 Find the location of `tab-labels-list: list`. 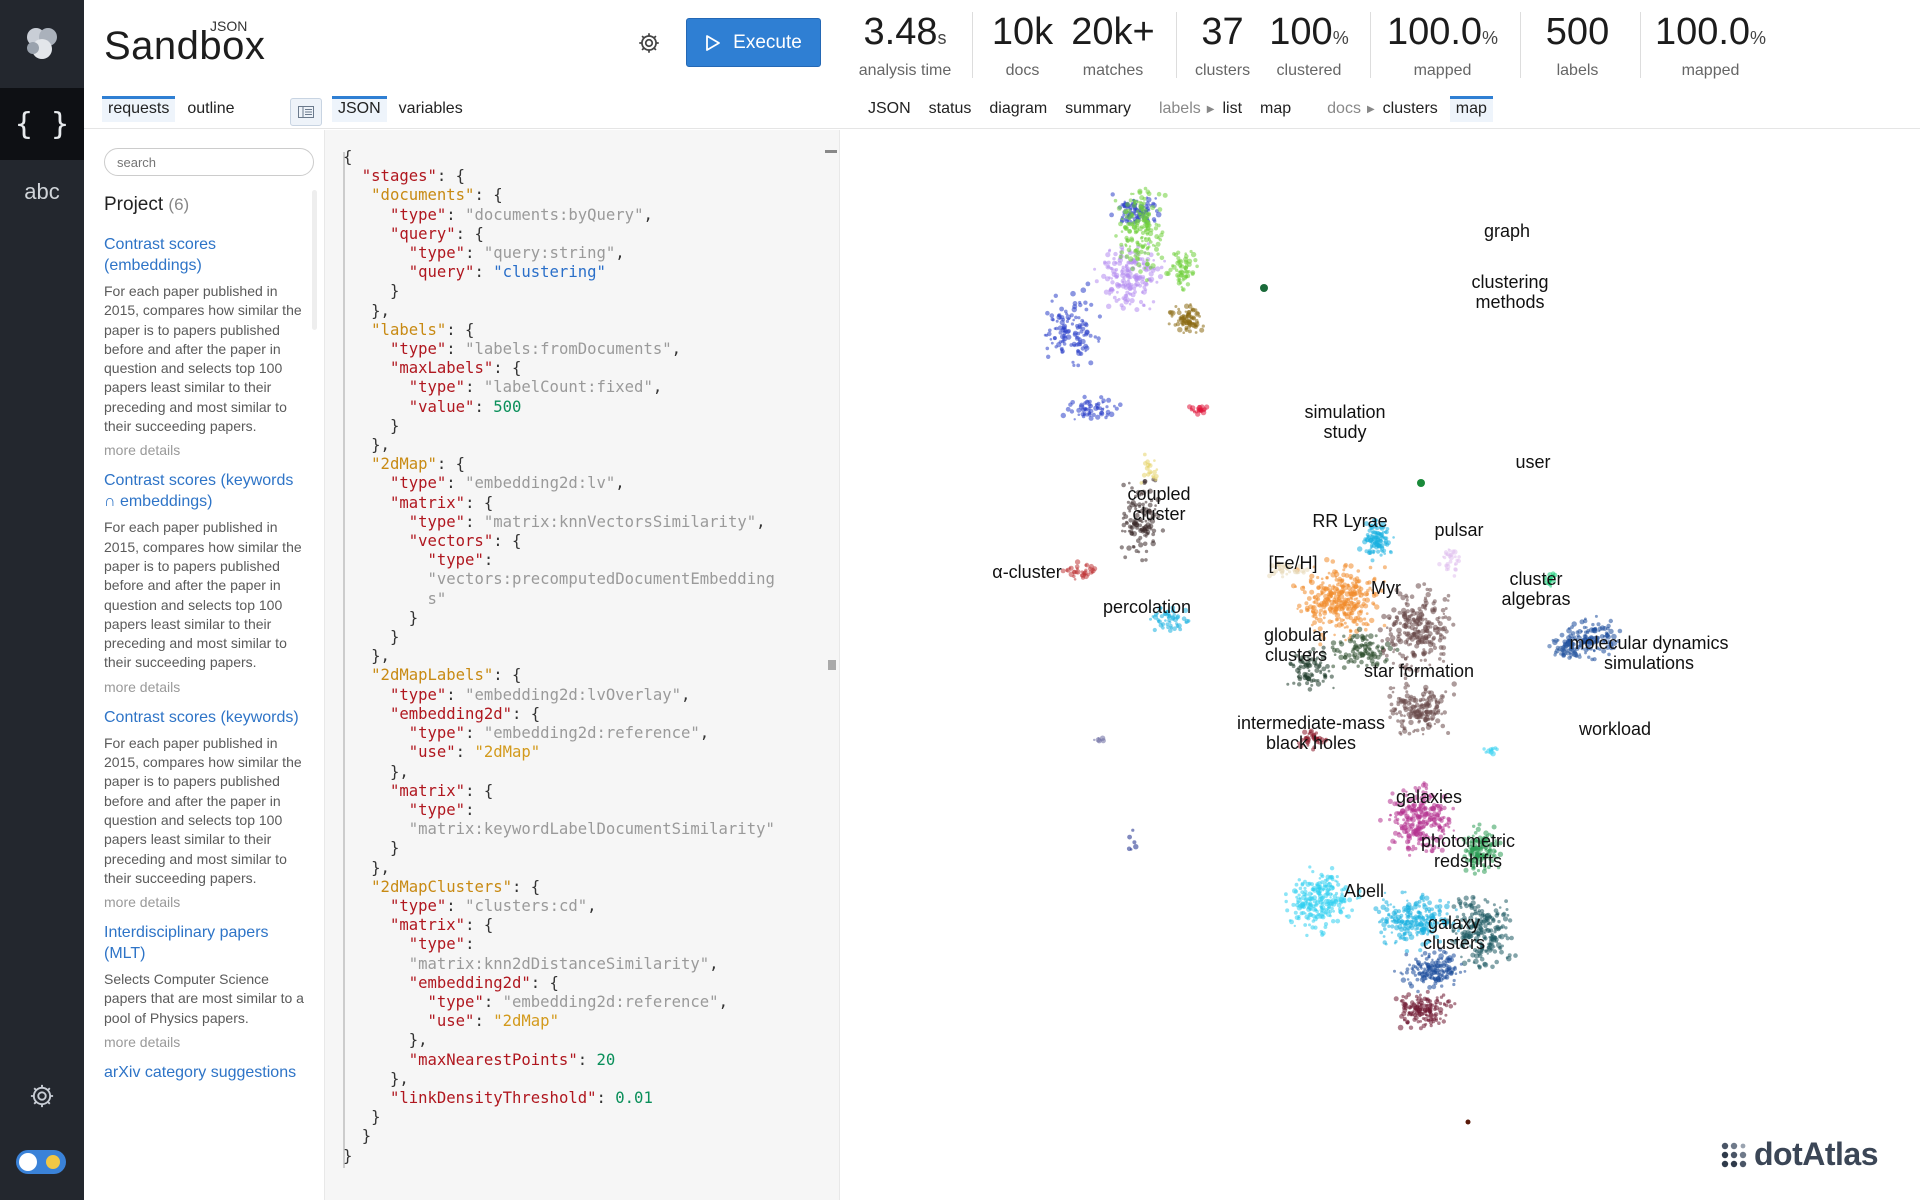

tab-labels-list: list is located at coordinates (1232, 108).